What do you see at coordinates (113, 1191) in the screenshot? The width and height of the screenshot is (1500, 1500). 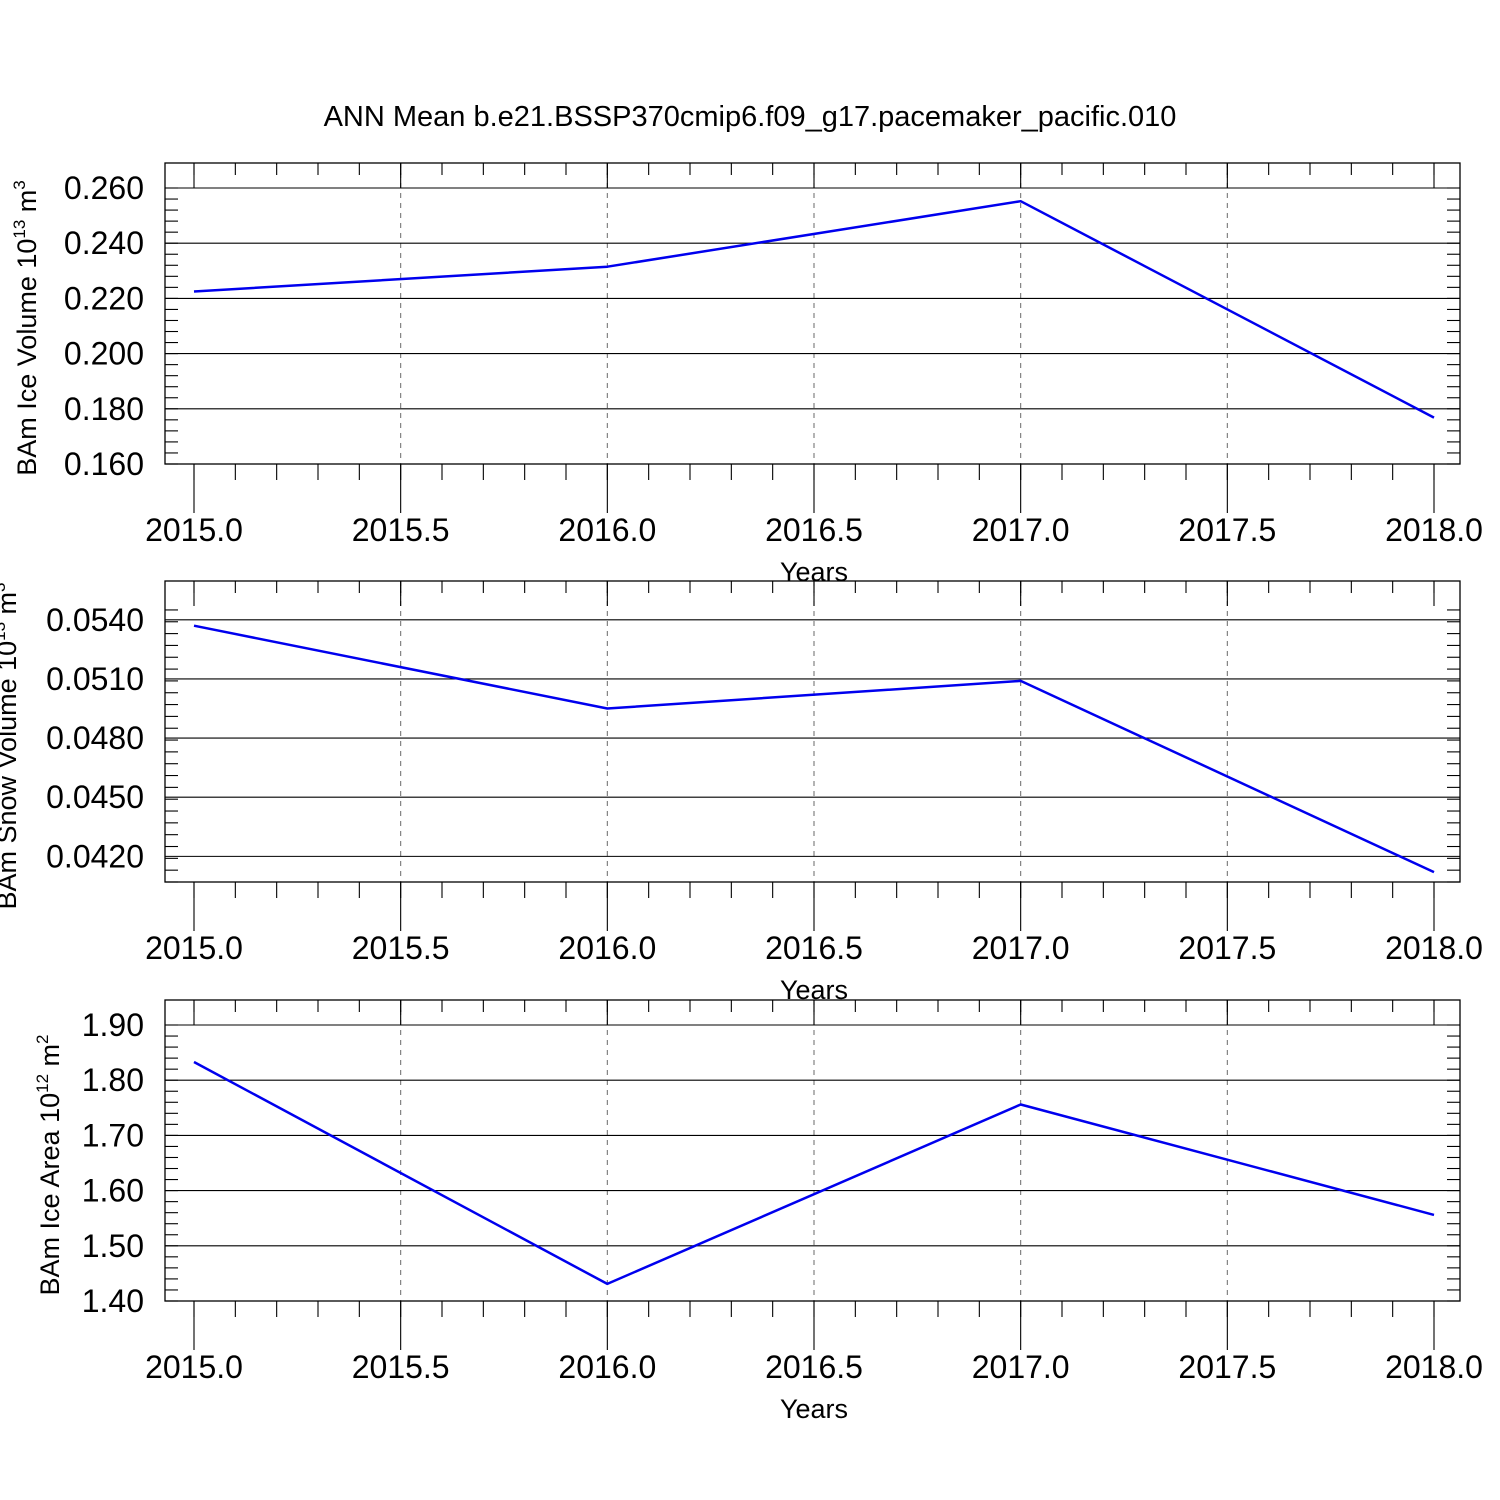 I see `y-tick-label: 1.60` at bounding box center [113, 1191].